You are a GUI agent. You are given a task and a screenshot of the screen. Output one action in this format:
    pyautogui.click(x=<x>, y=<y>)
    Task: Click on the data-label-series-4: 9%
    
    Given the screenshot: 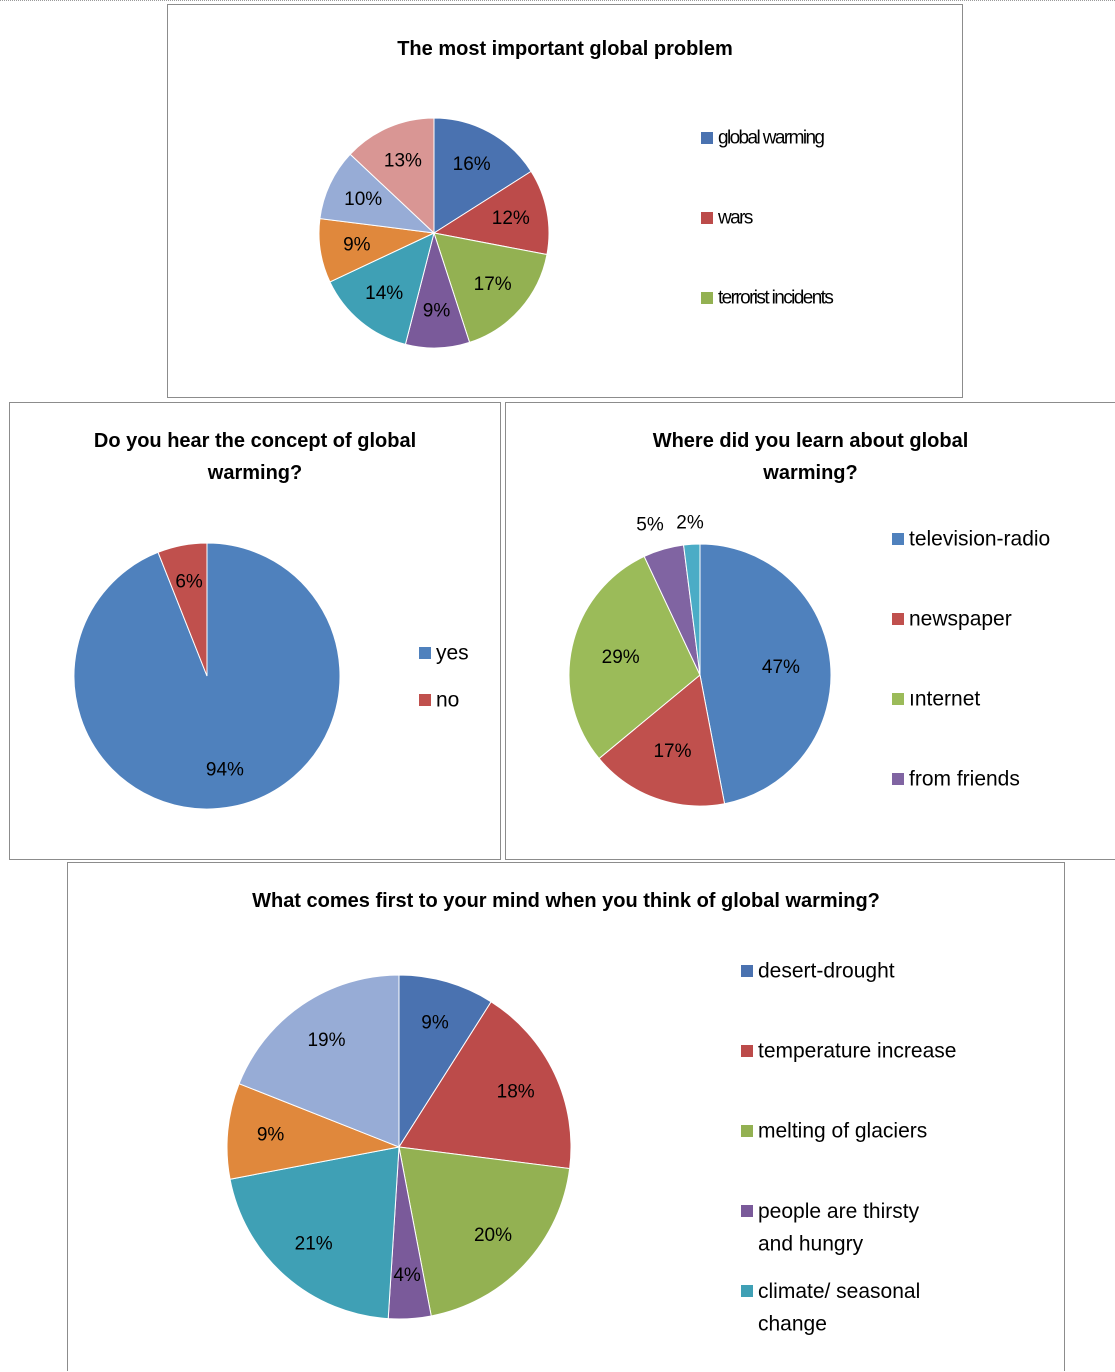 What is the action you would take?
    pyautogui.click(x=437, y=311)
    